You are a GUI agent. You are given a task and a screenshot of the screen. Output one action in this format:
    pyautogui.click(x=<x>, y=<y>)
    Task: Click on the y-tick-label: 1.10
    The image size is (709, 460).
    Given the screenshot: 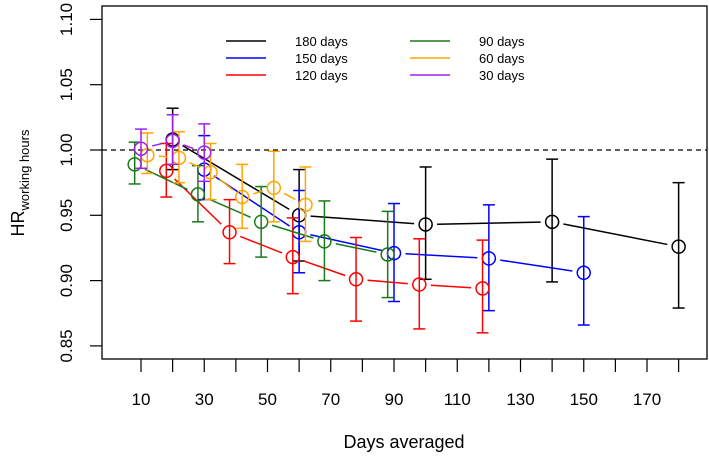 What is the action you would take?
    pyautogui.click(x=66, y=19)
    